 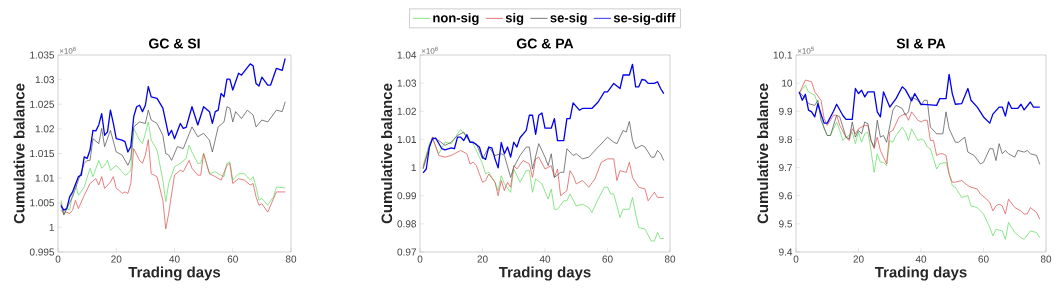 I want to click on y-tick-label: 9.7, so click(x=785, y=168).